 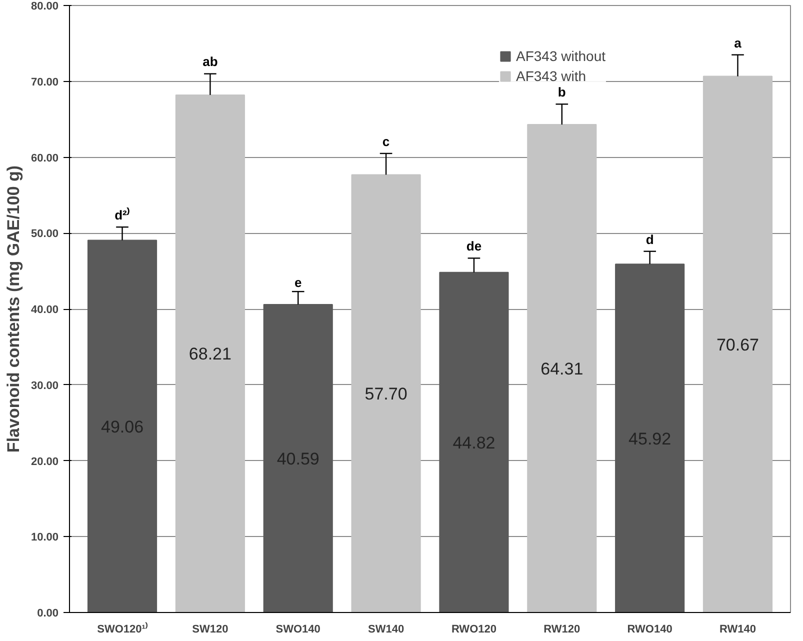 I want to click on x-tick-label: RW140, so click(x=738, y=630).